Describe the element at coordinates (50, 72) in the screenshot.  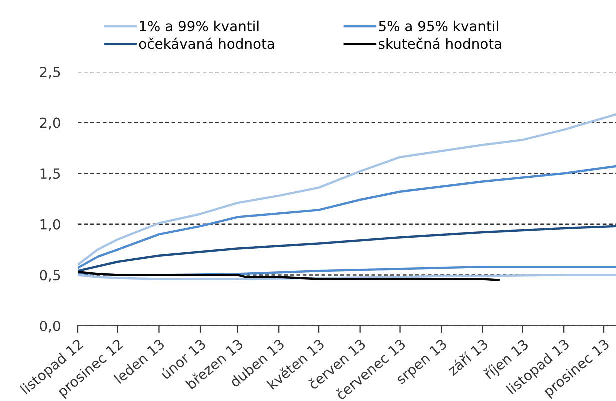
I see `y-tick-label: 2,5` at that location.